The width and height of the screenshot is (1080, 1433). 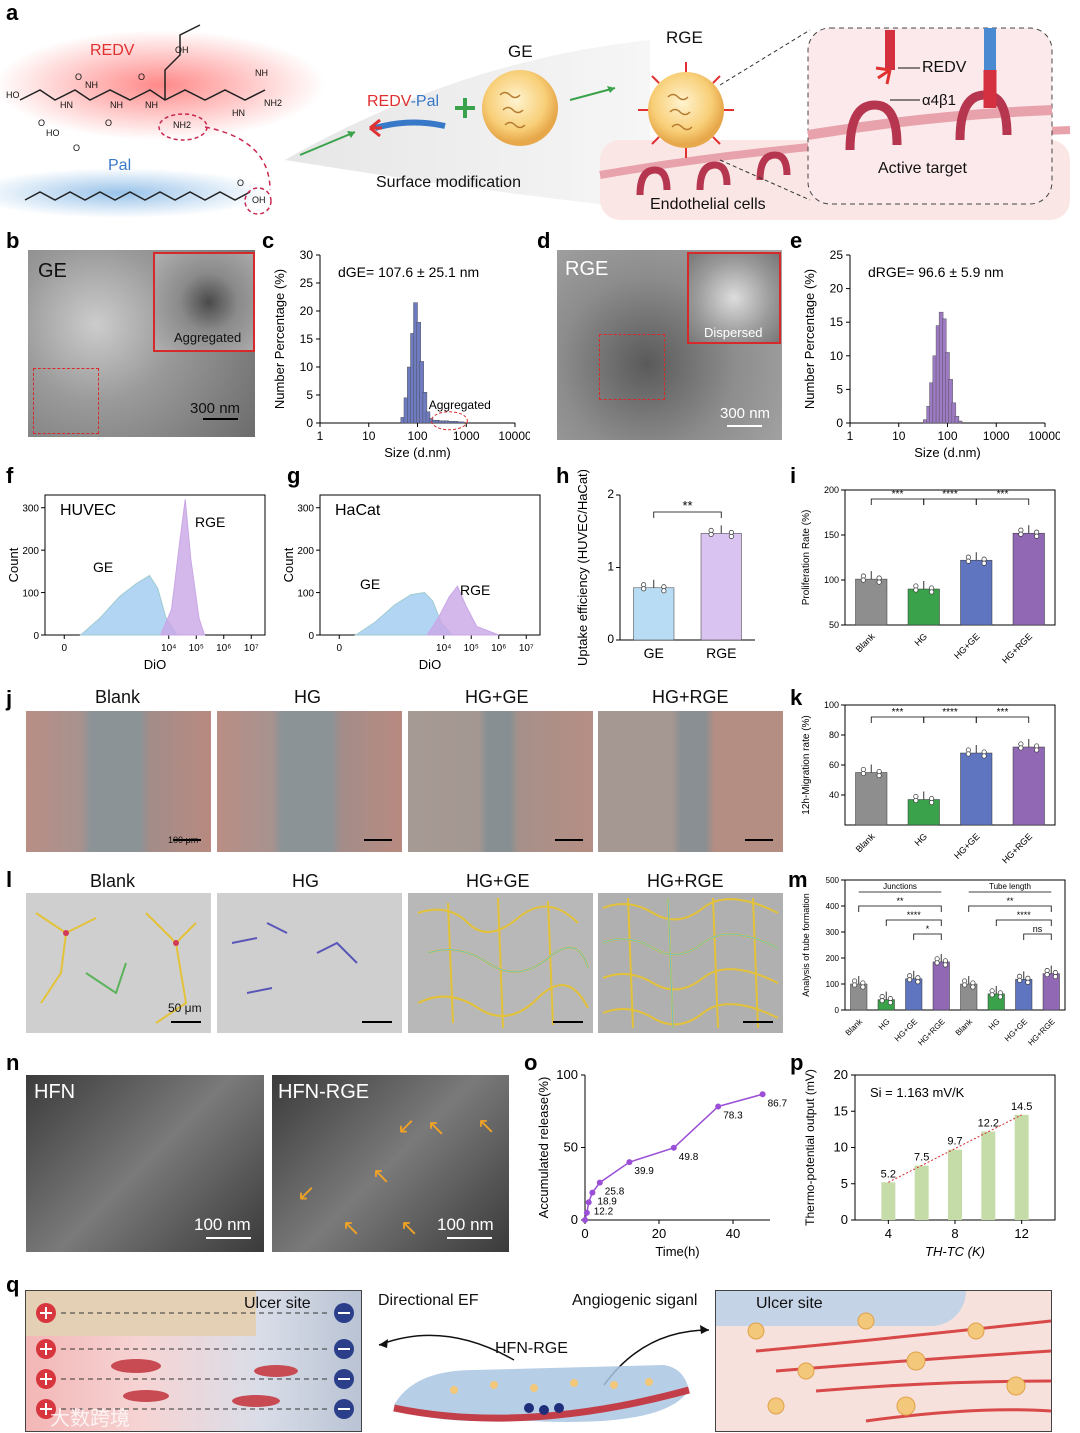 I want to click on y-tick-label: 1, so click(x=610, y=567).